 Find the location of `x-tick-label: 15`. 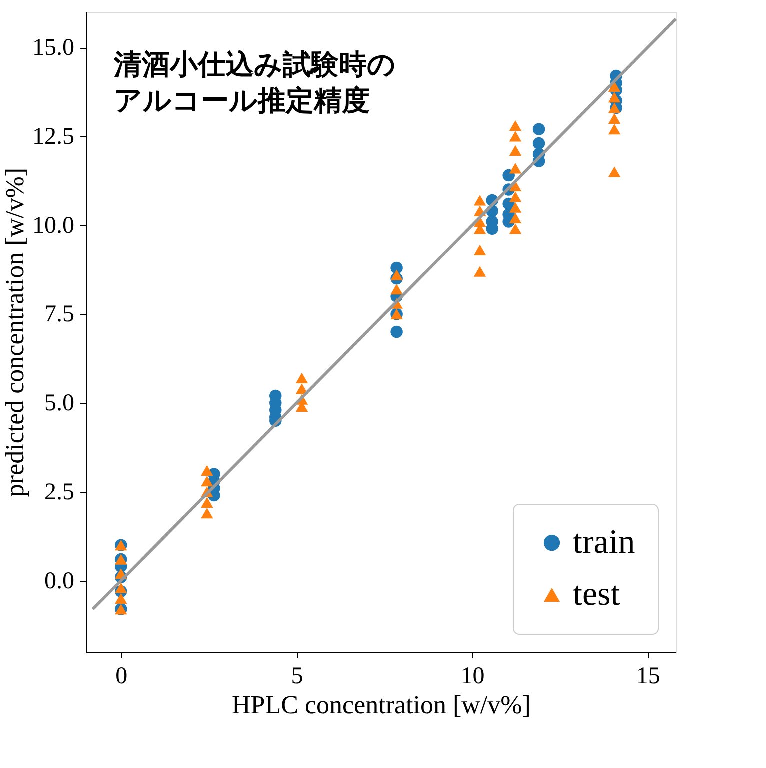

x-tick-label: 15 is located at coordinates (648, 677).